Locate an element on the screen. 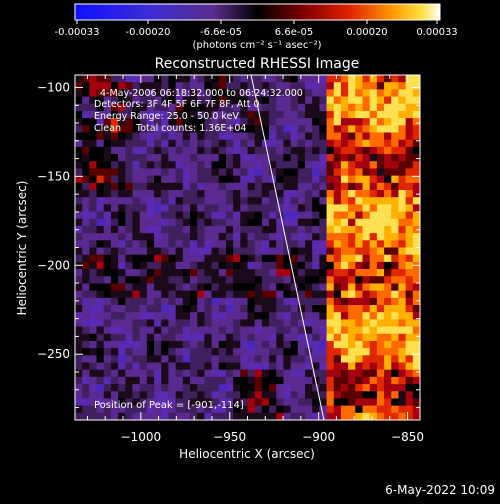 This screenshot has width=500, height=504. footer-timestamp: 6-May-2022 10:09 is located at coordinates (440, 490).